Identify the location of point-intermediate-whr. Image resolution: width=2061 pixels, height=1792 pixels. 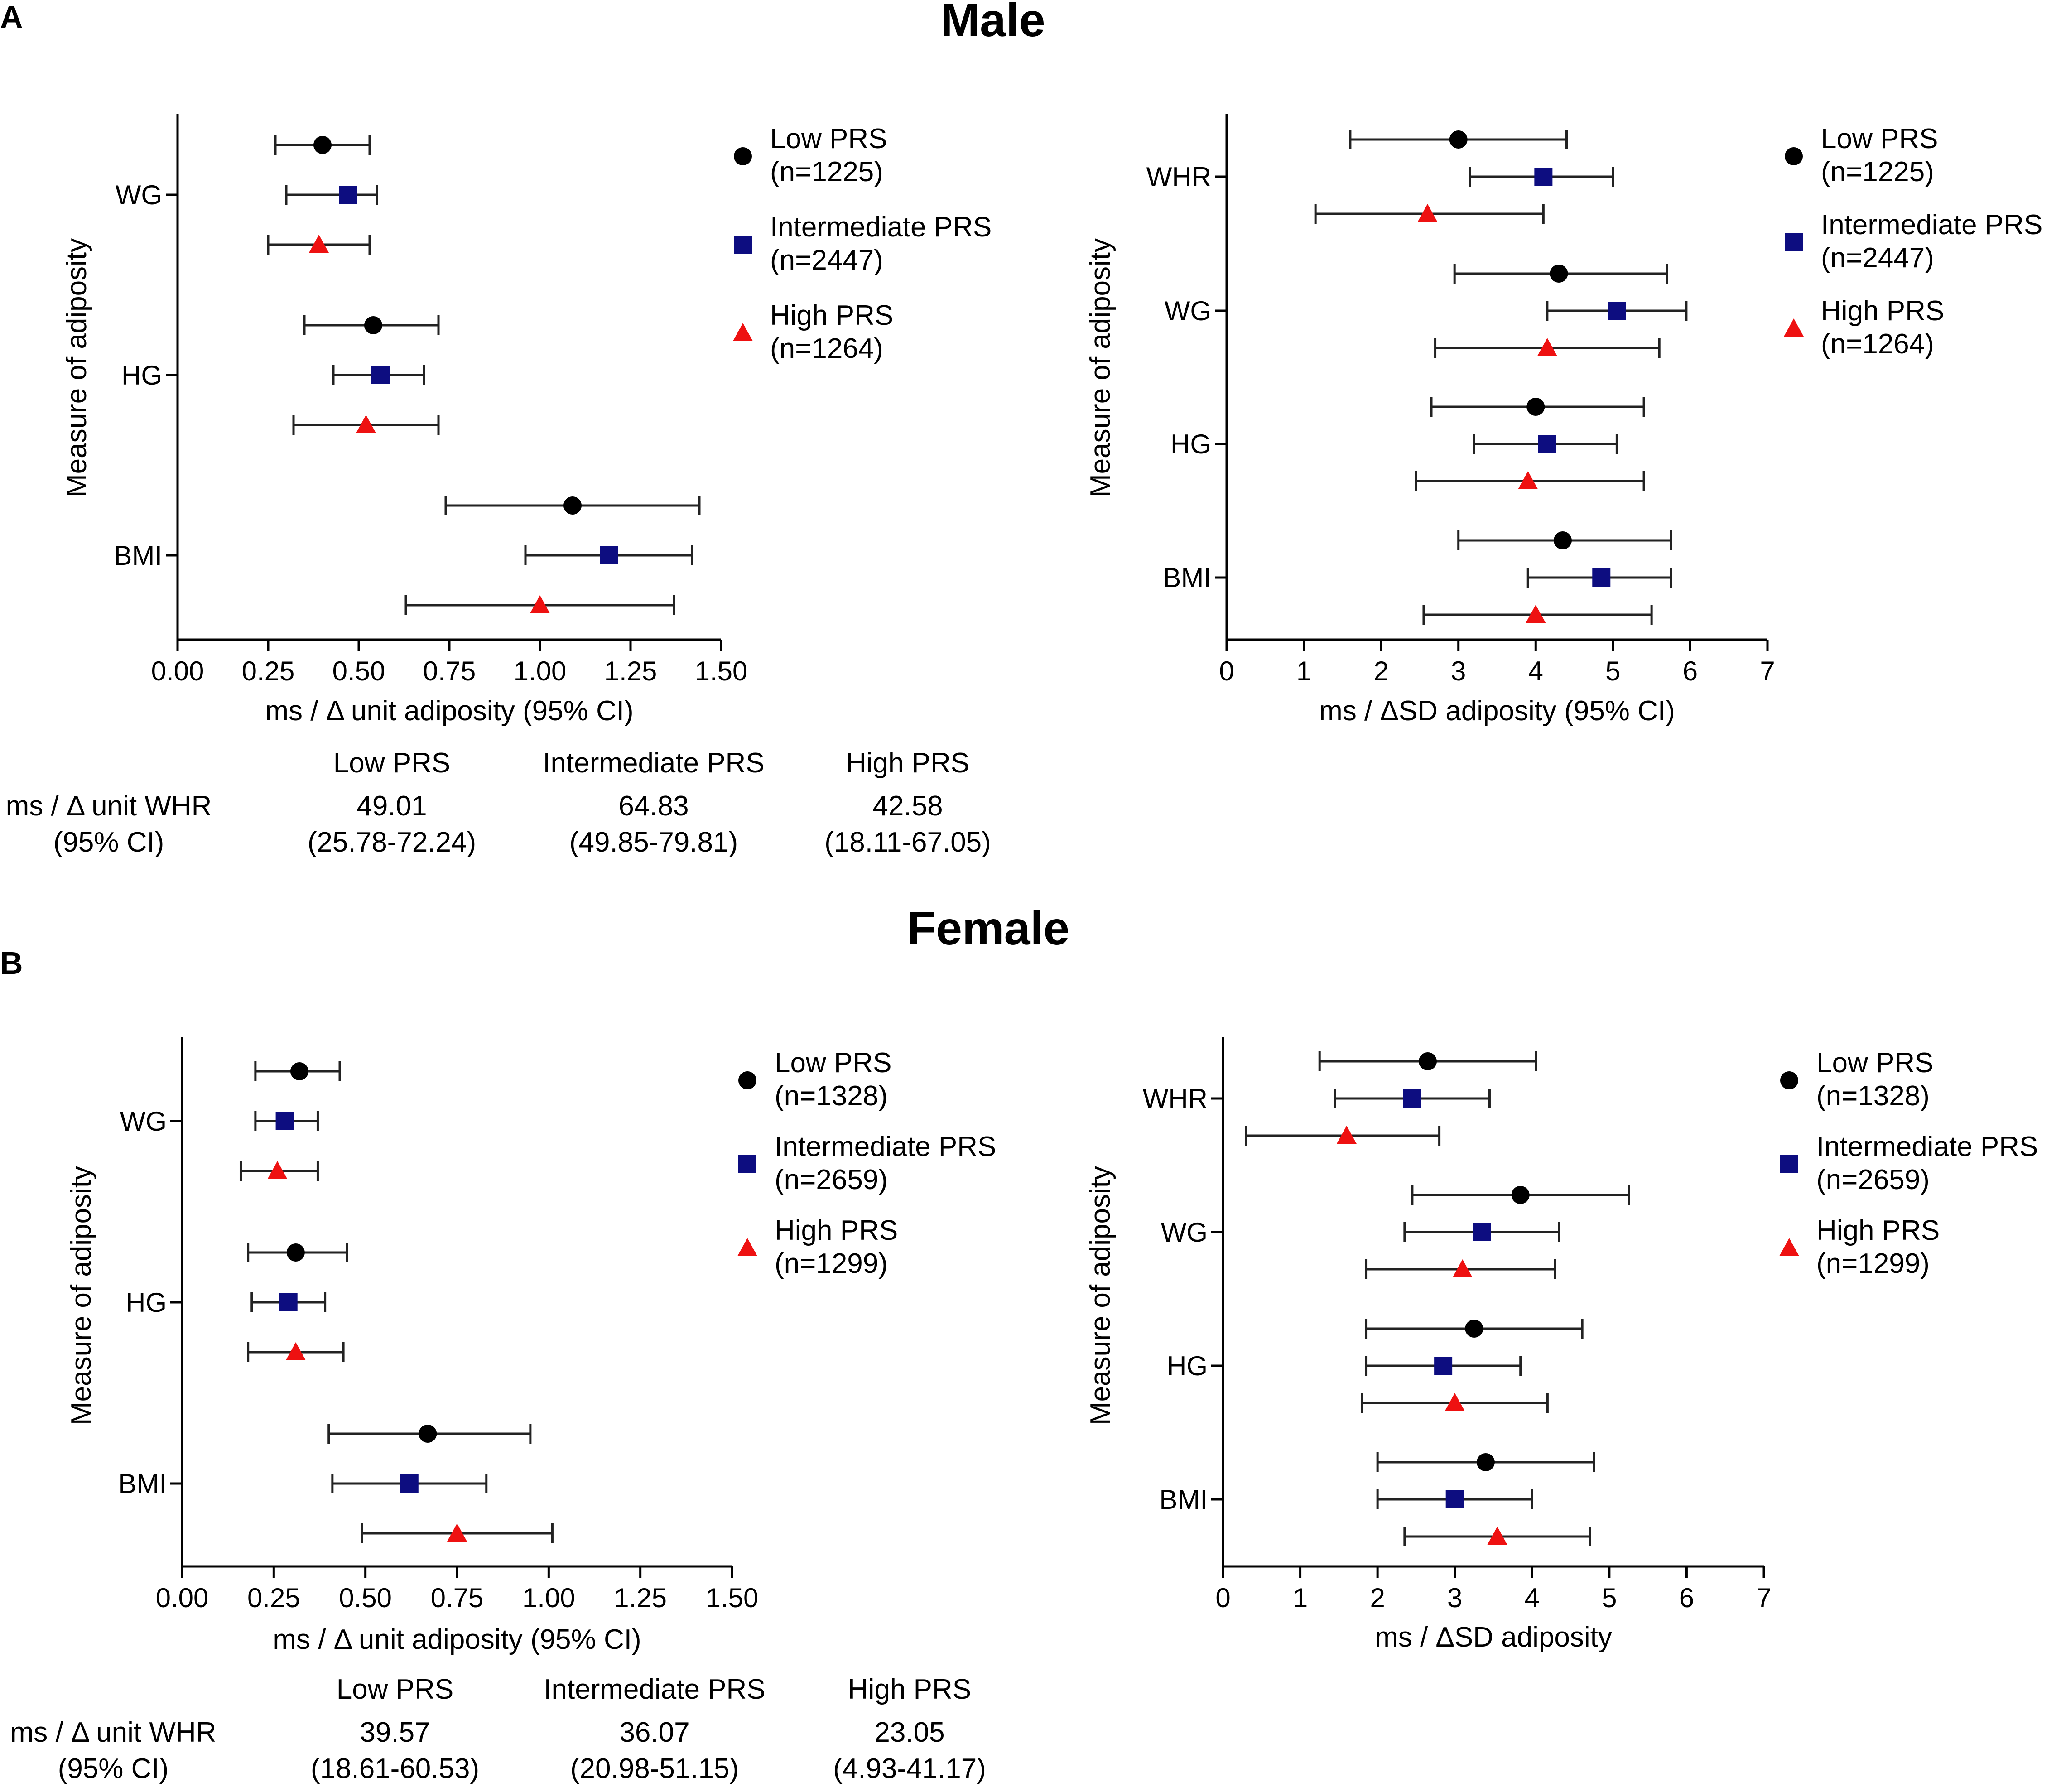
(1541, 177).